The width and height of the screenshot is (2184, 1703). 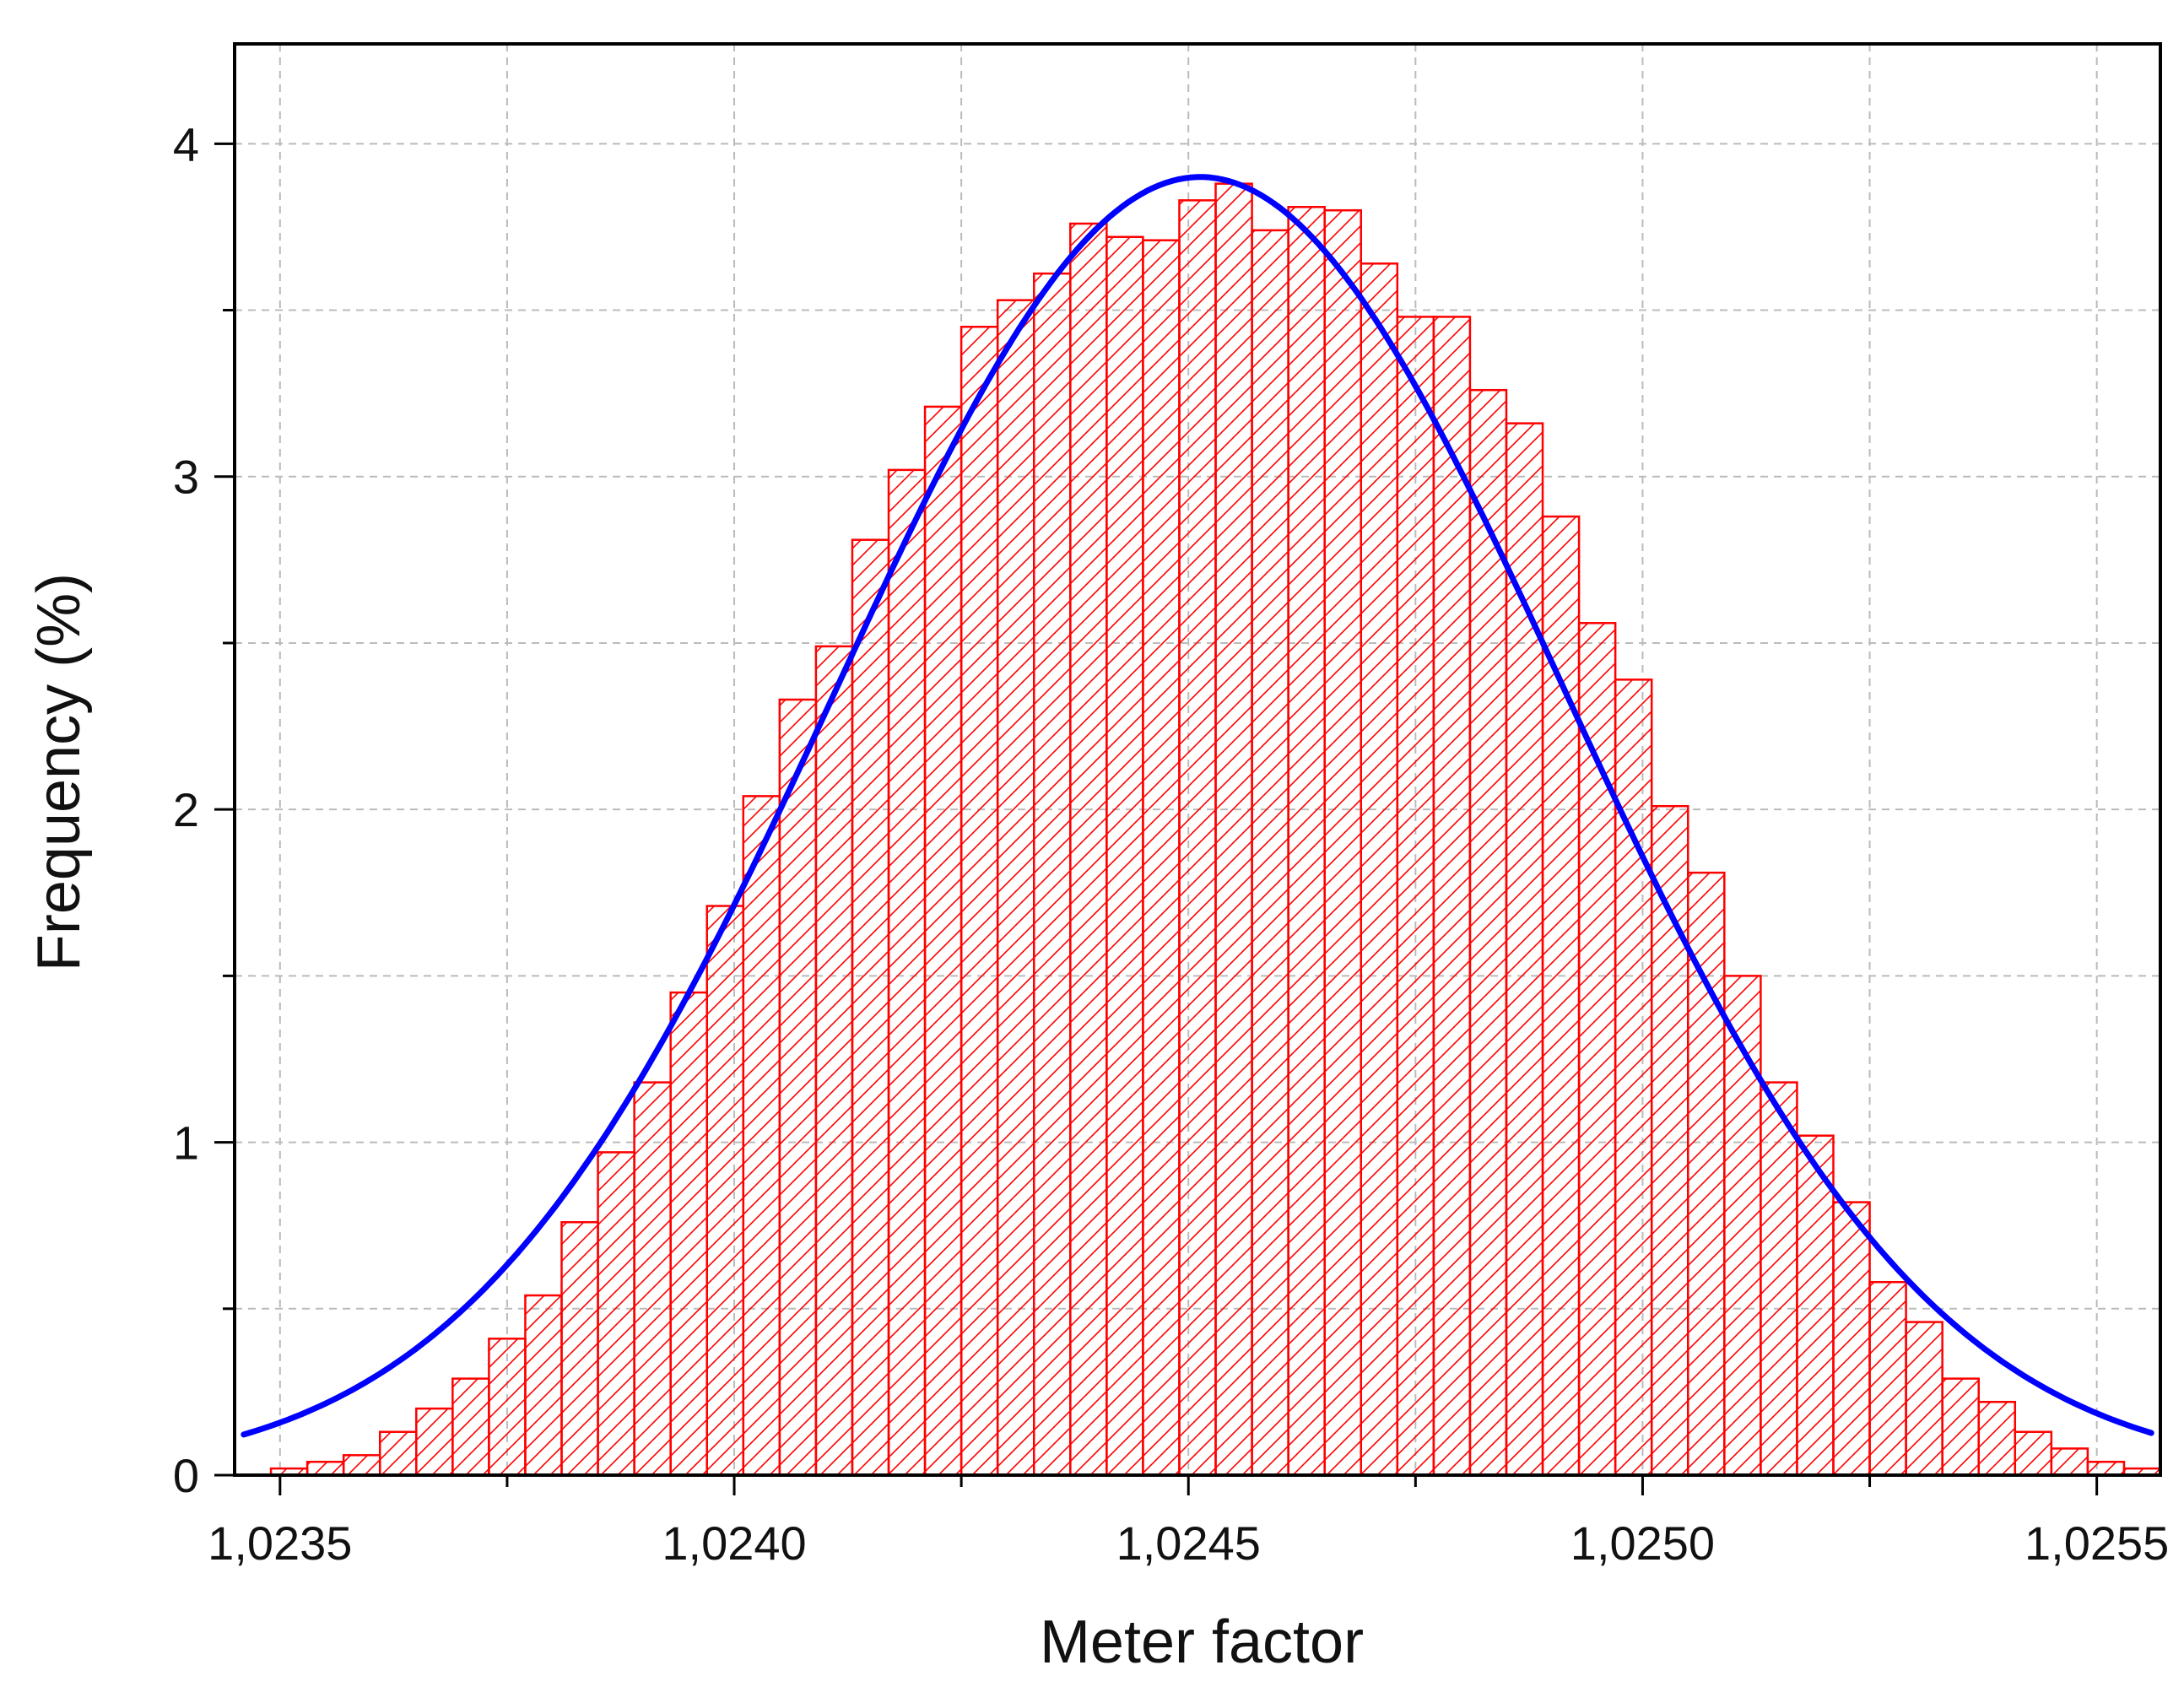 What do you see at coordinates (280, 1543) in the screenshot?
I see `x-tick-label: 1,0235` at bounding box center [280, 1543].